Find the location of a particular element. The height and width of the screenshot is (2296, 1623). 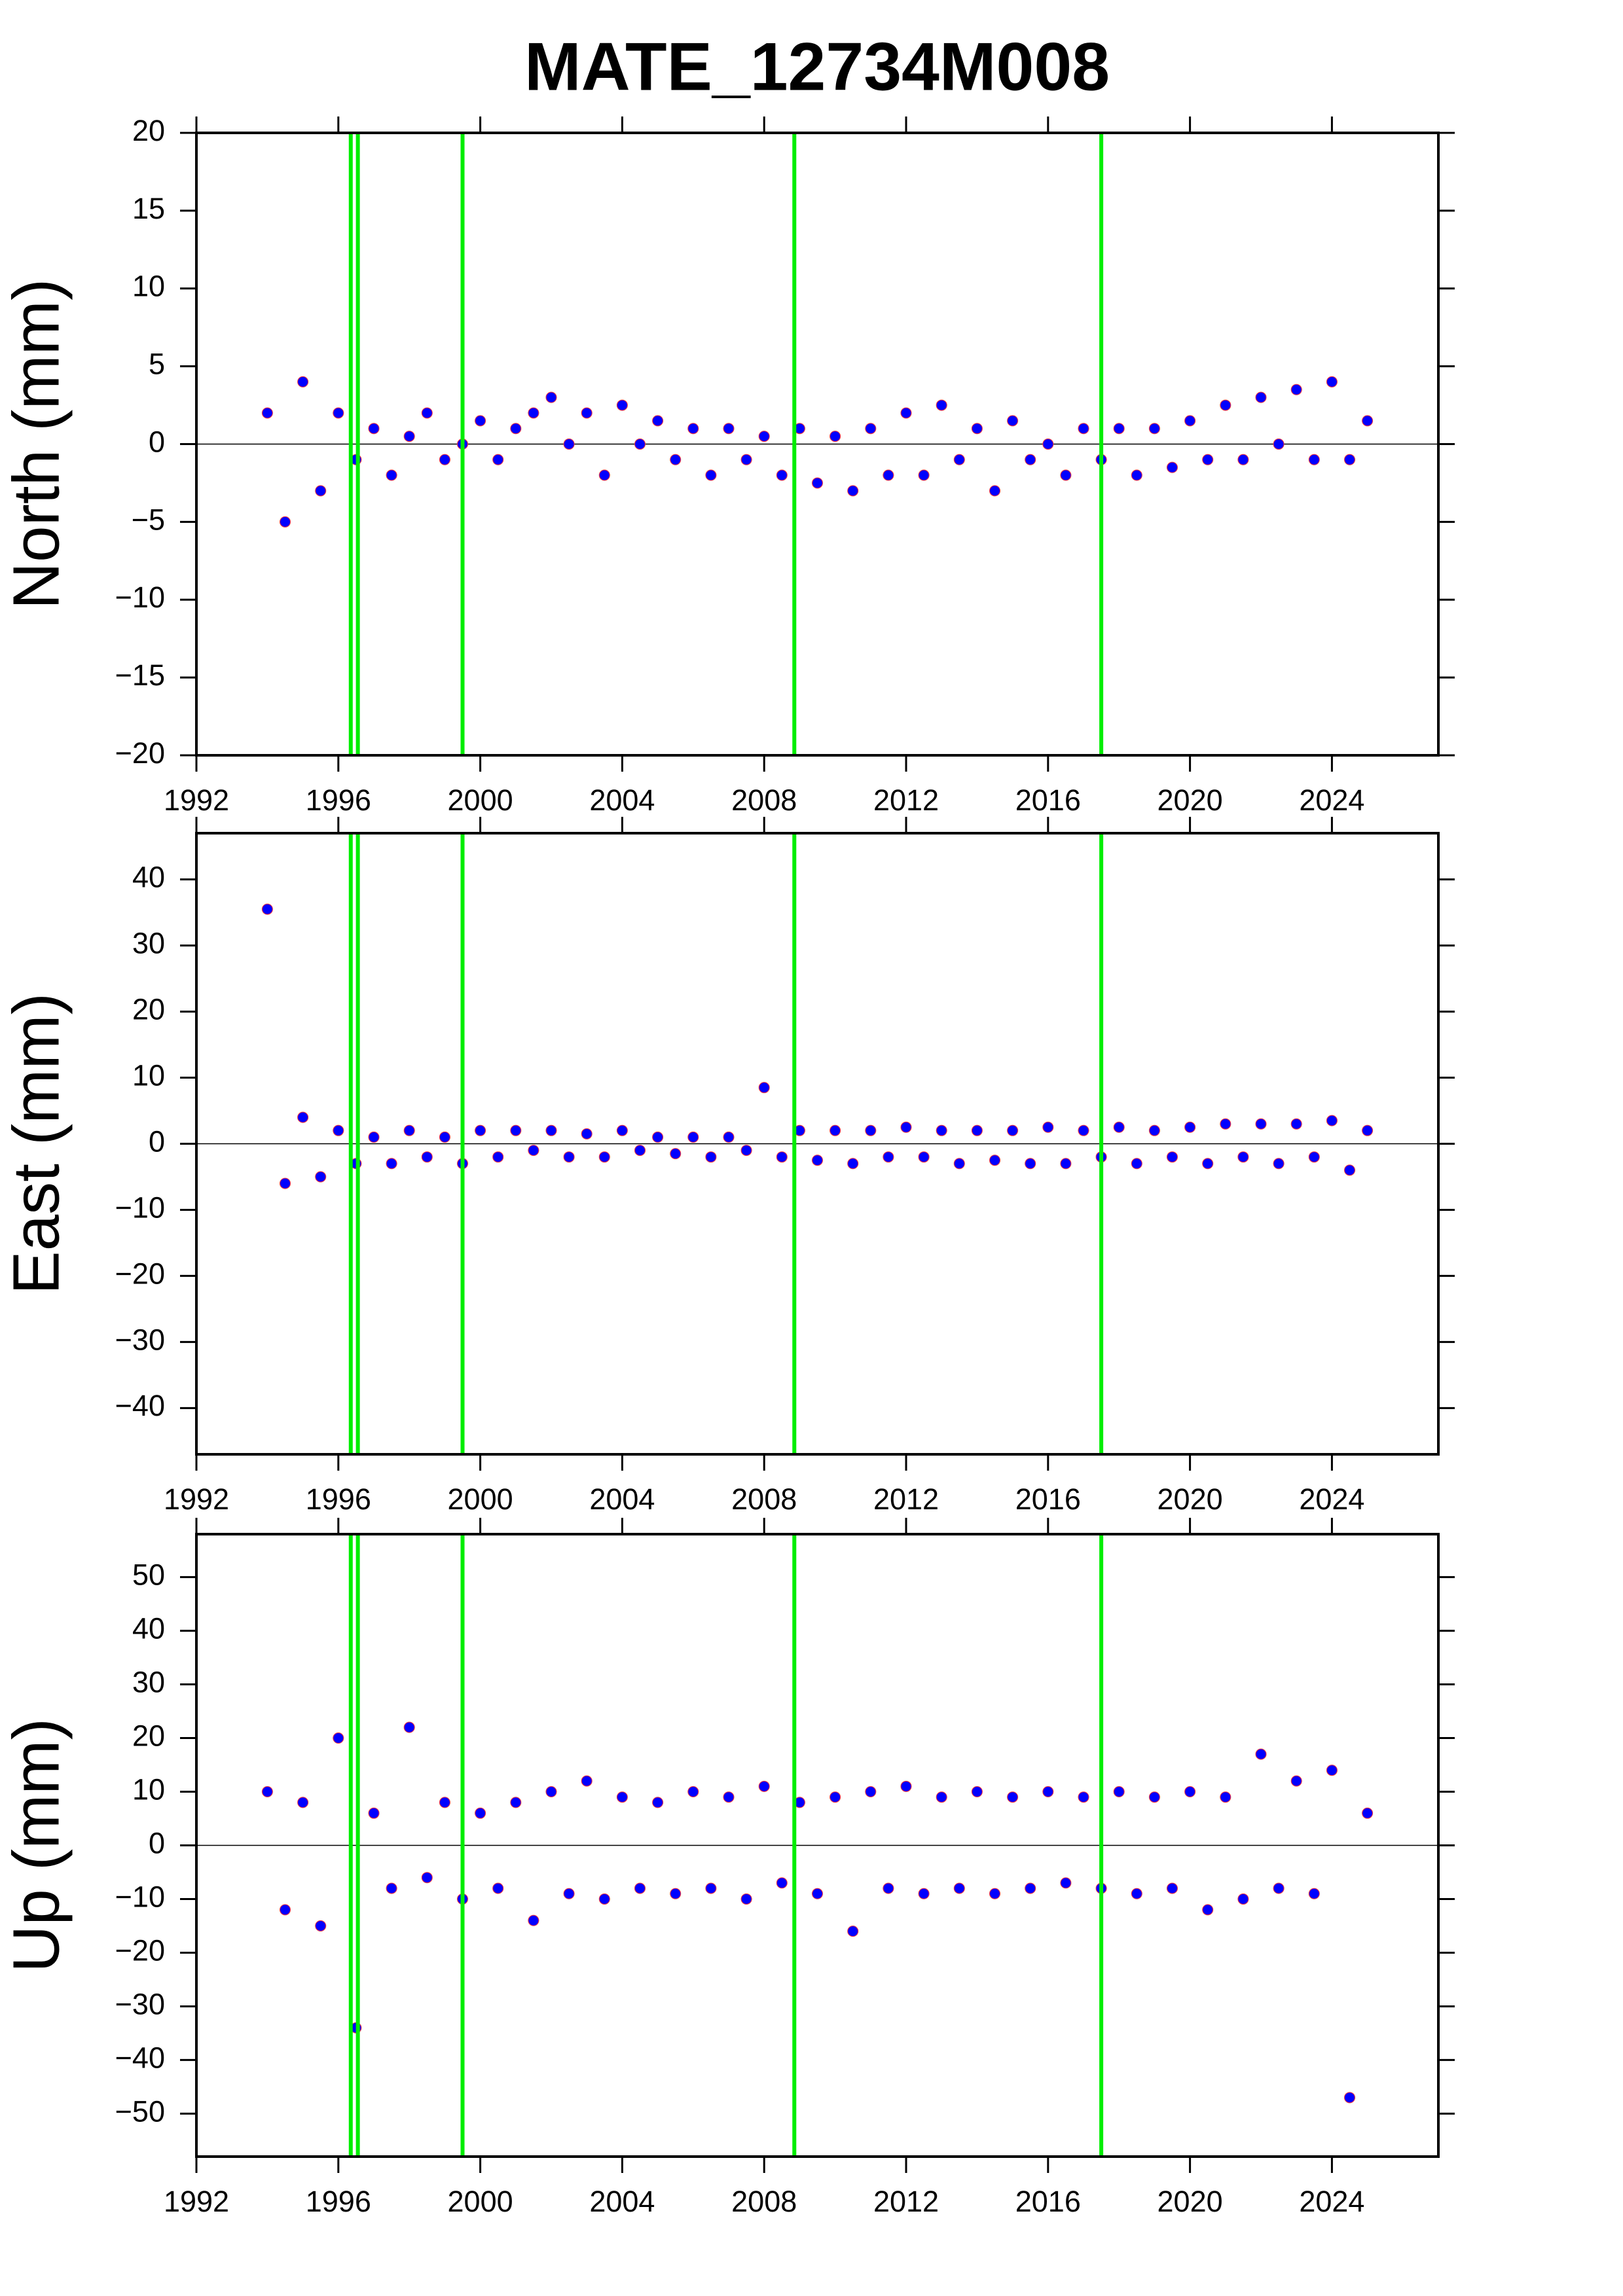

y-tick-label: −30 is located at coordinates (140, 2003).